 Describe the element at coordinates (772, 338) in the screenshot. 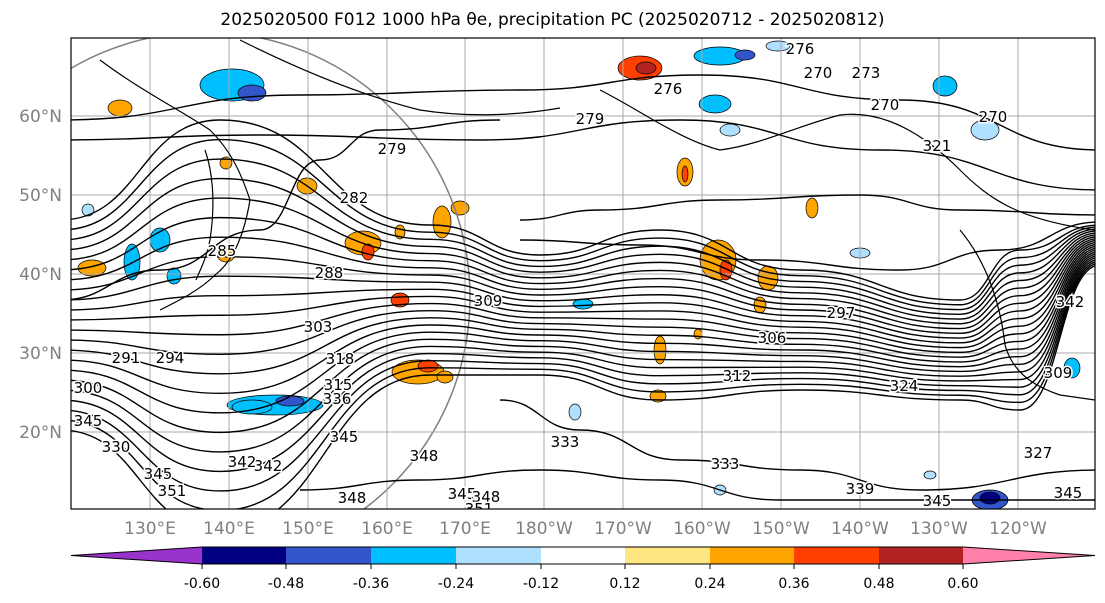

I see `contour-label: 306` at that location.